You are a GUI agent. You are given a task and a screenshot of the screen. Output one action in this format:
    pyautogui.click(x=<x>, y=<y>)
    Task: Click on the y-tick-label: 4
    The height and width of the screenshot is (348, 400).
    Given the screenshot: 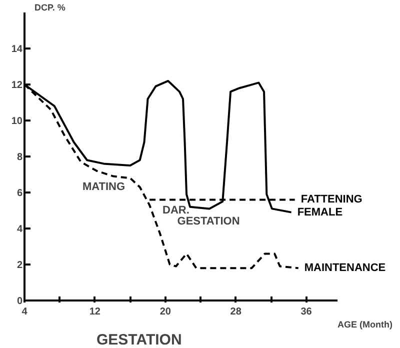 What is the action you would take?
    pyautogui.click(x=19, y=229)
    